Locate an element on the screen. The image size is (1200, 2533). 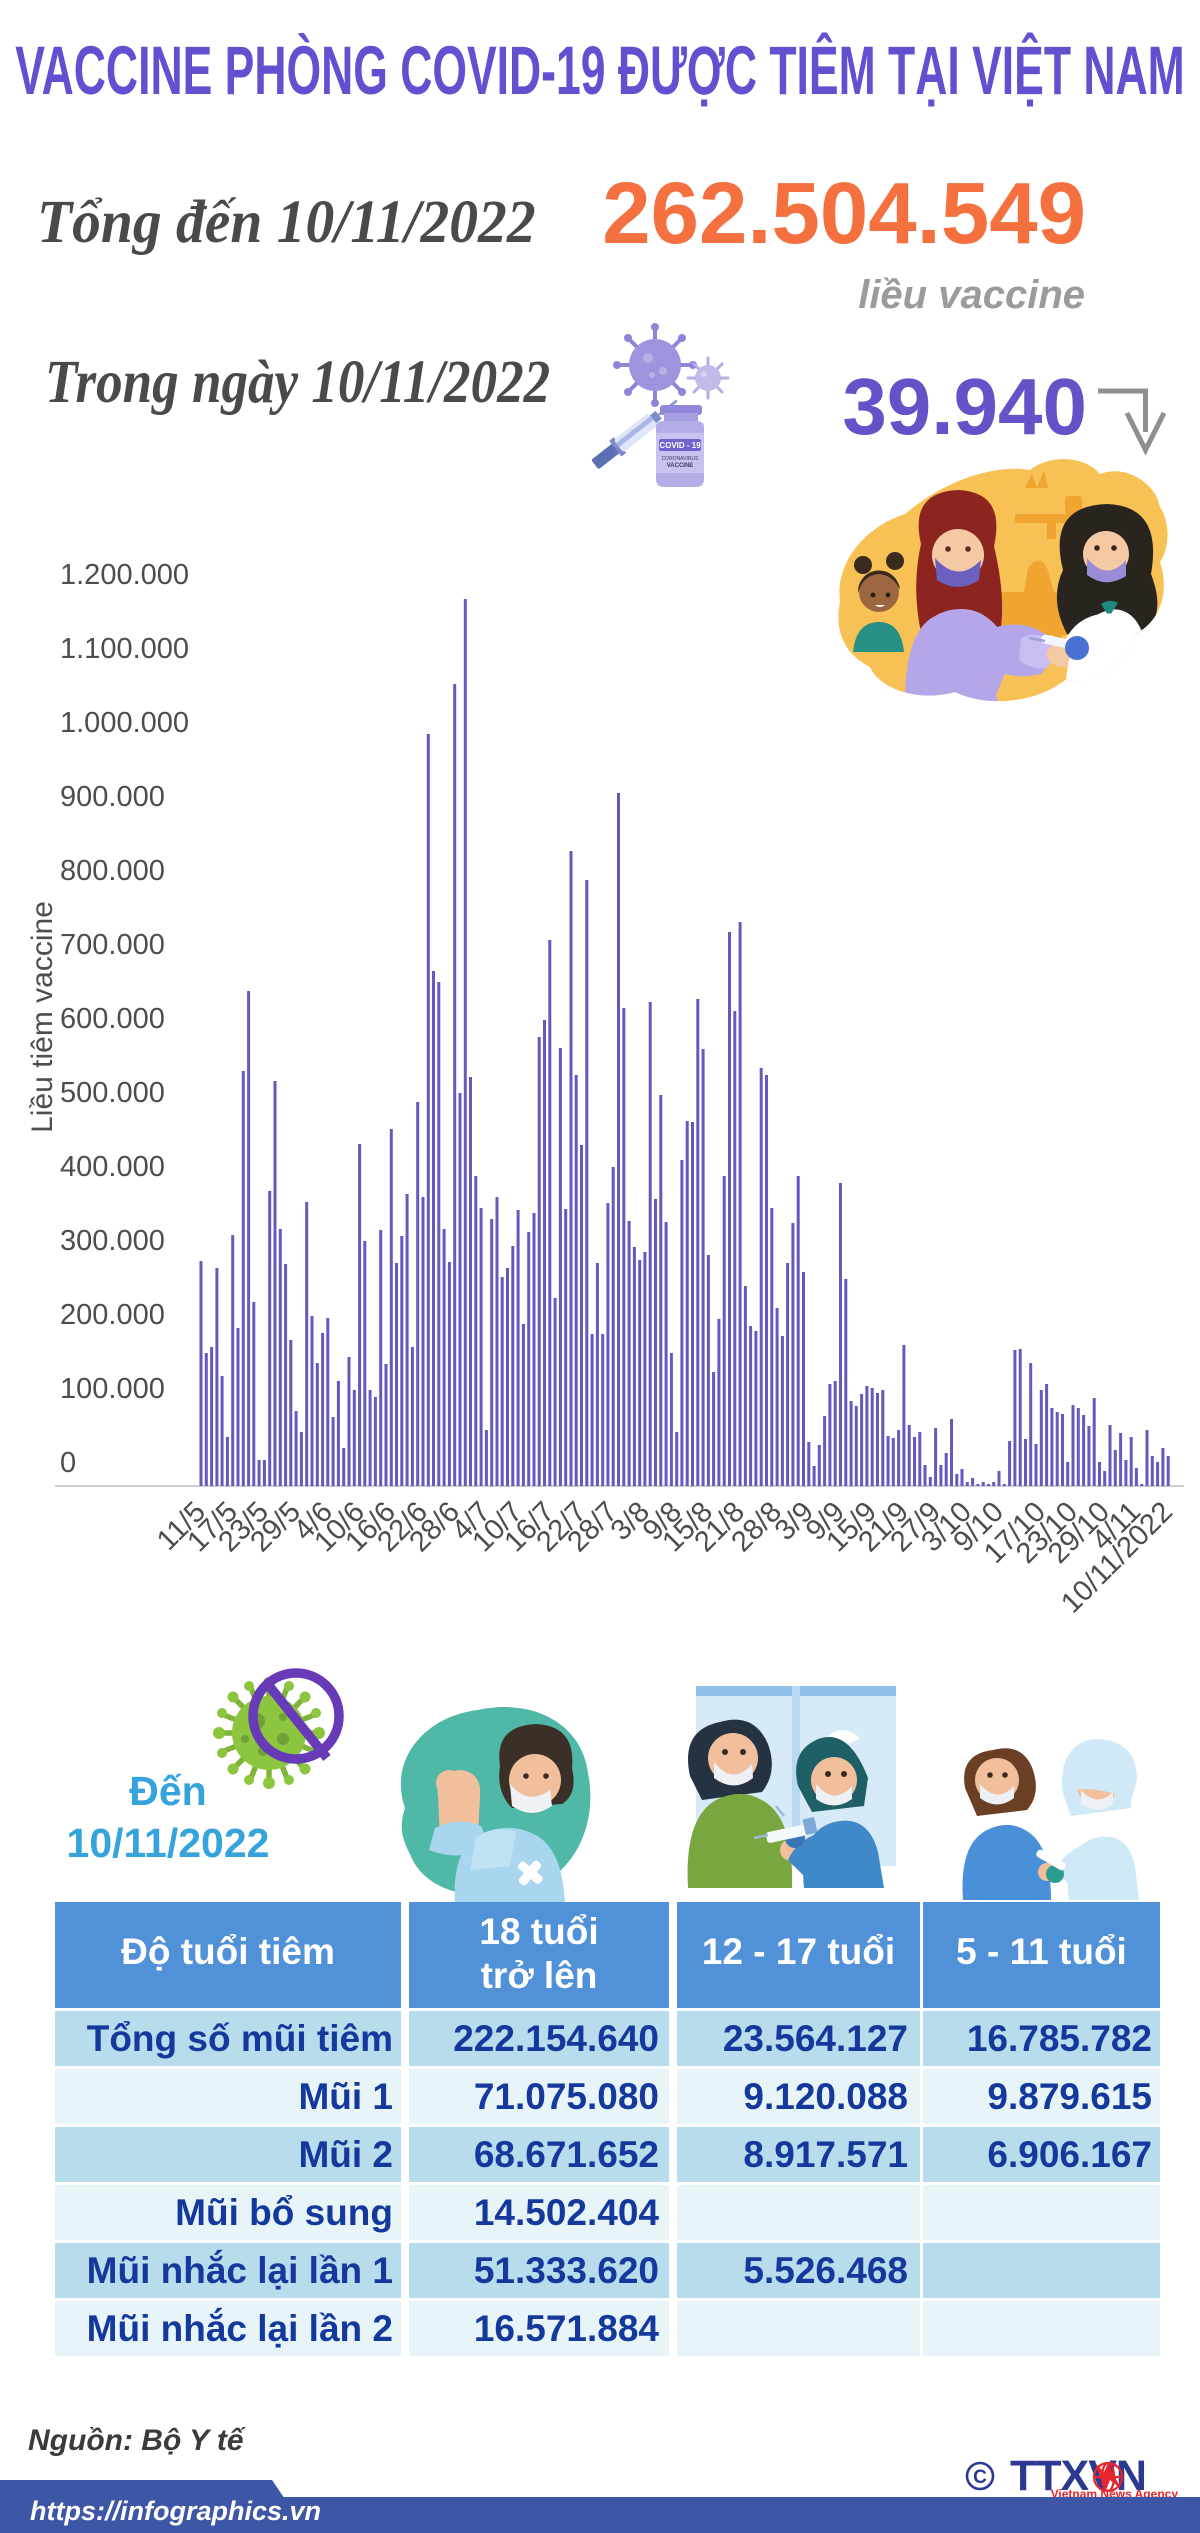
svg-text: C is located at coordinates (980, 2477).